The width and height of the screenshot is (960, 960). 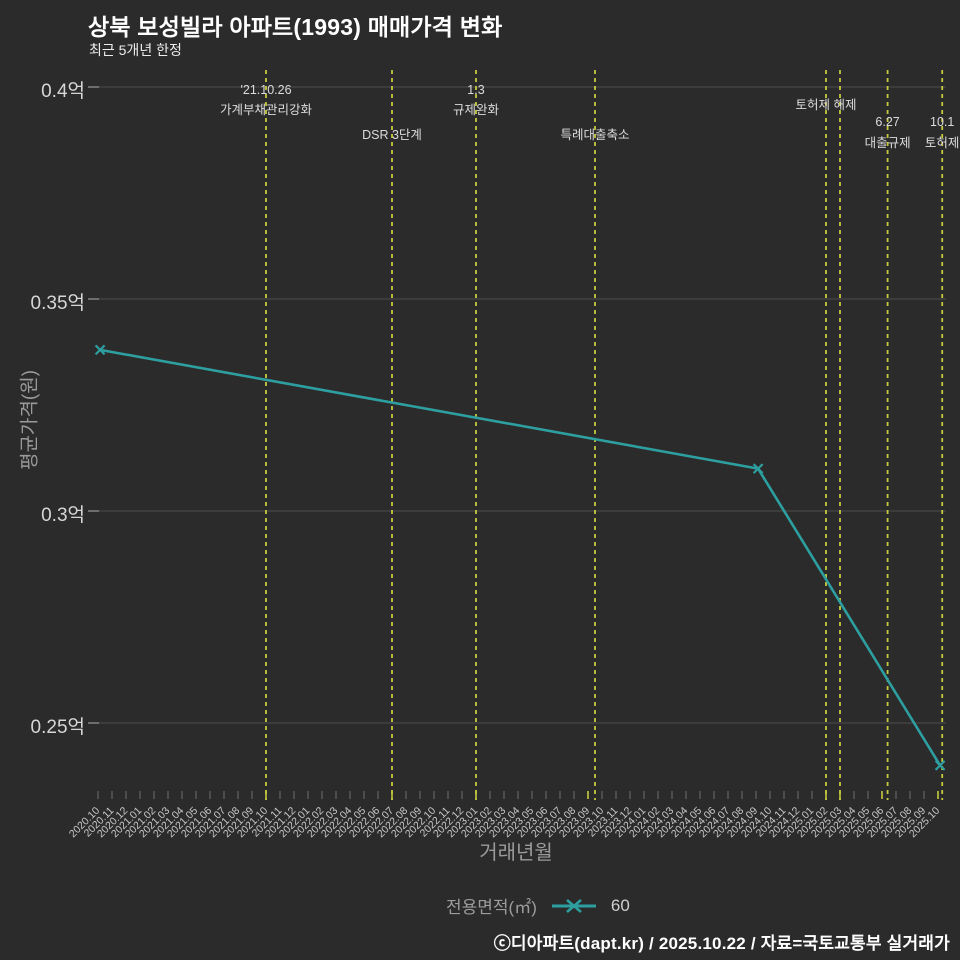 I want to click on page-subtitle: 최근 5개년 한정, so click(x=135, y=50).